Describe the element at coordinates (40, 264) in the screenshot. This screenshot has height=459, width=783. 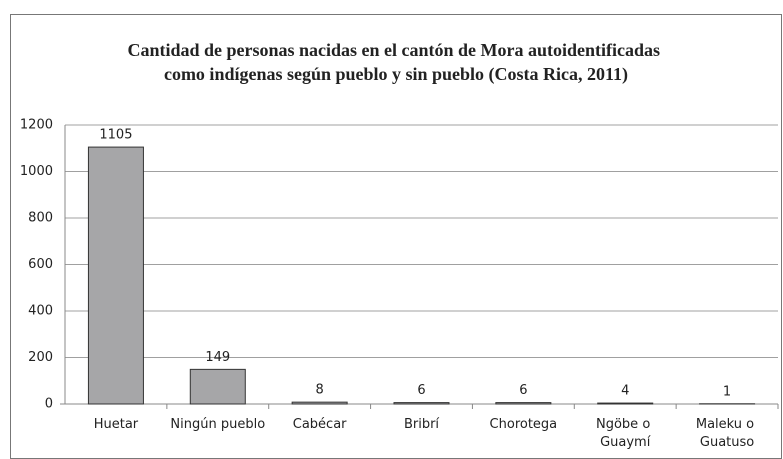
I see `y-tick-label: 600` at that location.